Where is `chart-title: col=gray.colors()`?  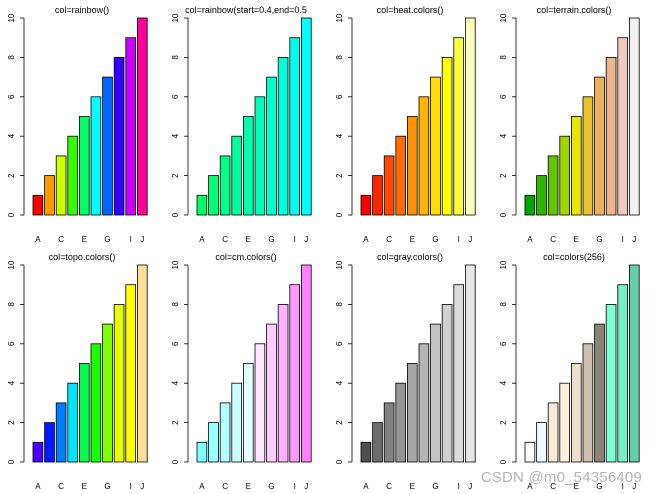
chart-title: col=gray.colors() is located at coordinates (410, 257).